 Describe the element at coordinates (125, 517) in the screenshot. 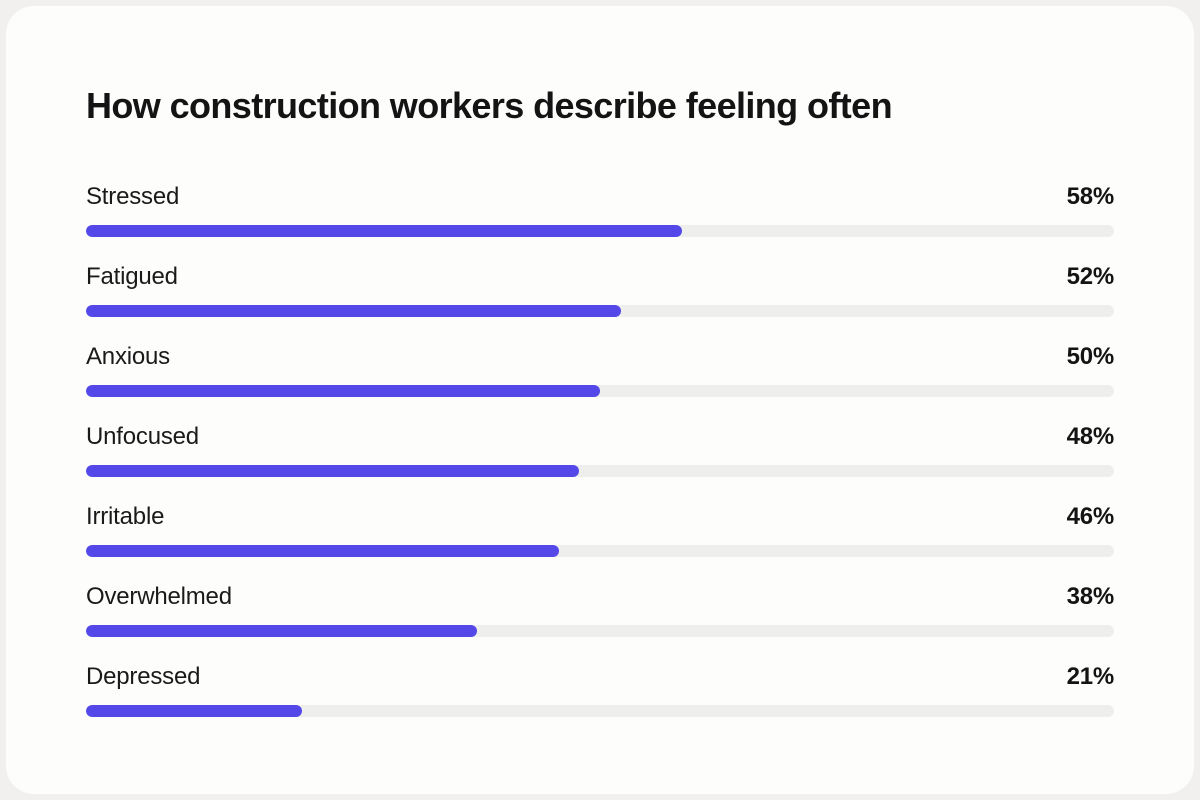

I see `category-label: Irritable` at that location.